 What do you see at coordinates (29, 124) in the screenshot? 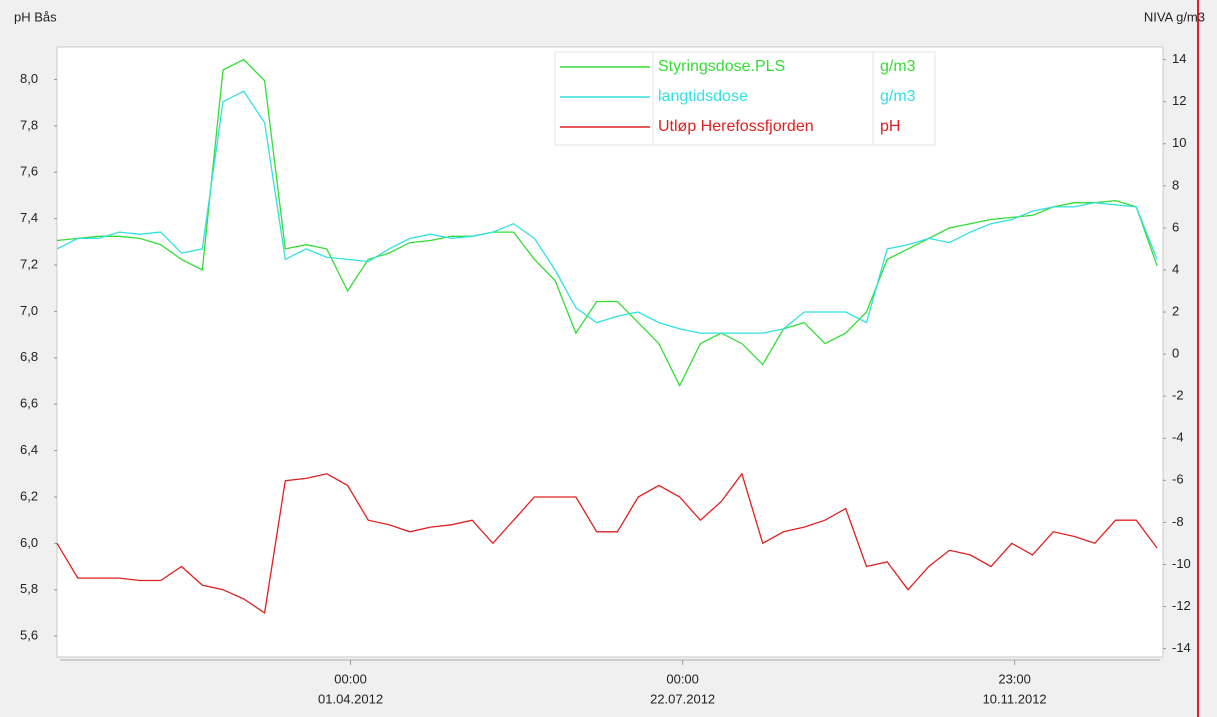
I see `y-tick-label: 7,8` at bounding box center [29, 124].